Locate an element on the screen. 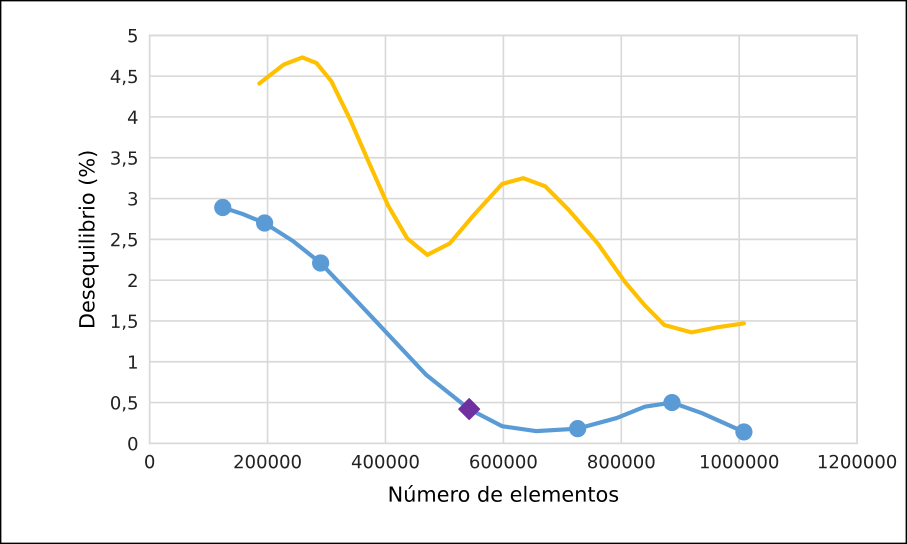  x-tick-label: 1000000 is located at coordinates (739, 461).